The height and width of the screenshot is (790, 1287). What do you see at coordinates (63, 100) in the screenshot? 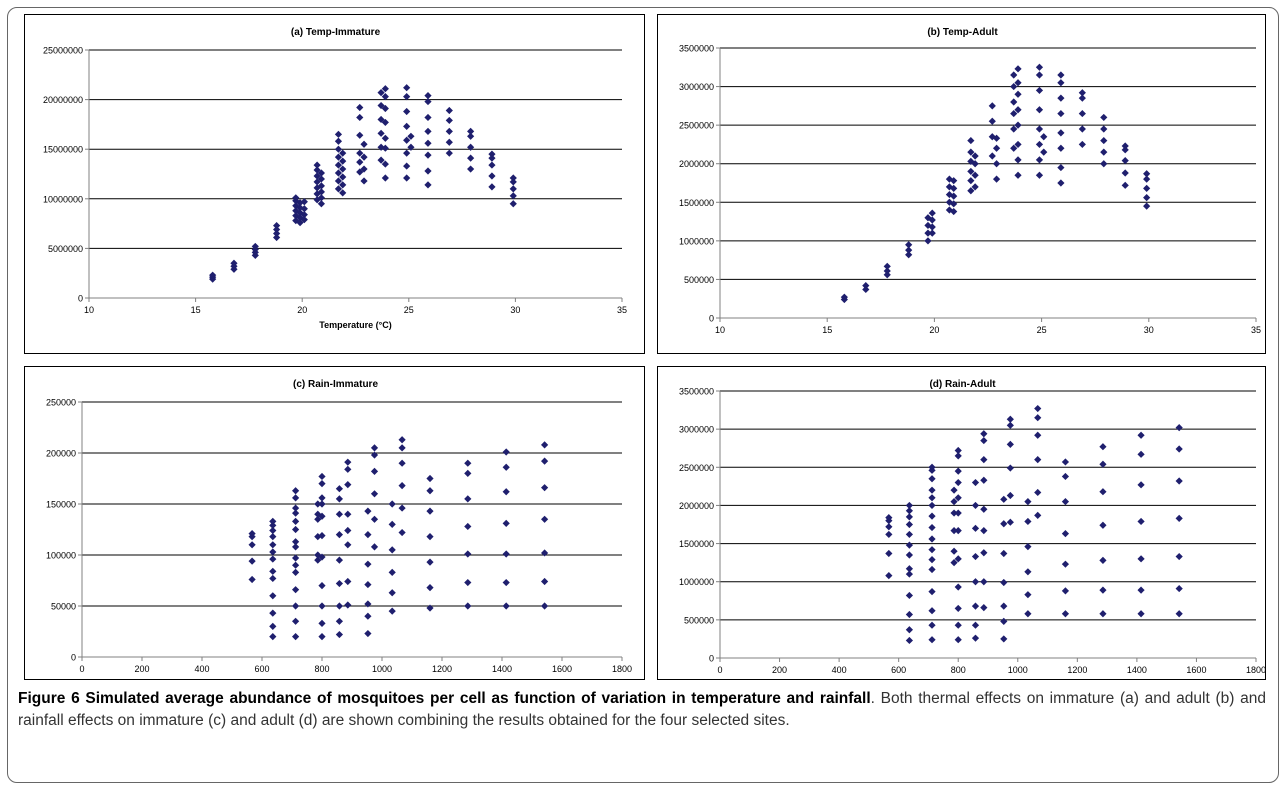
I see `y-tick-label: 20000000` at bounding box center [63, 100].